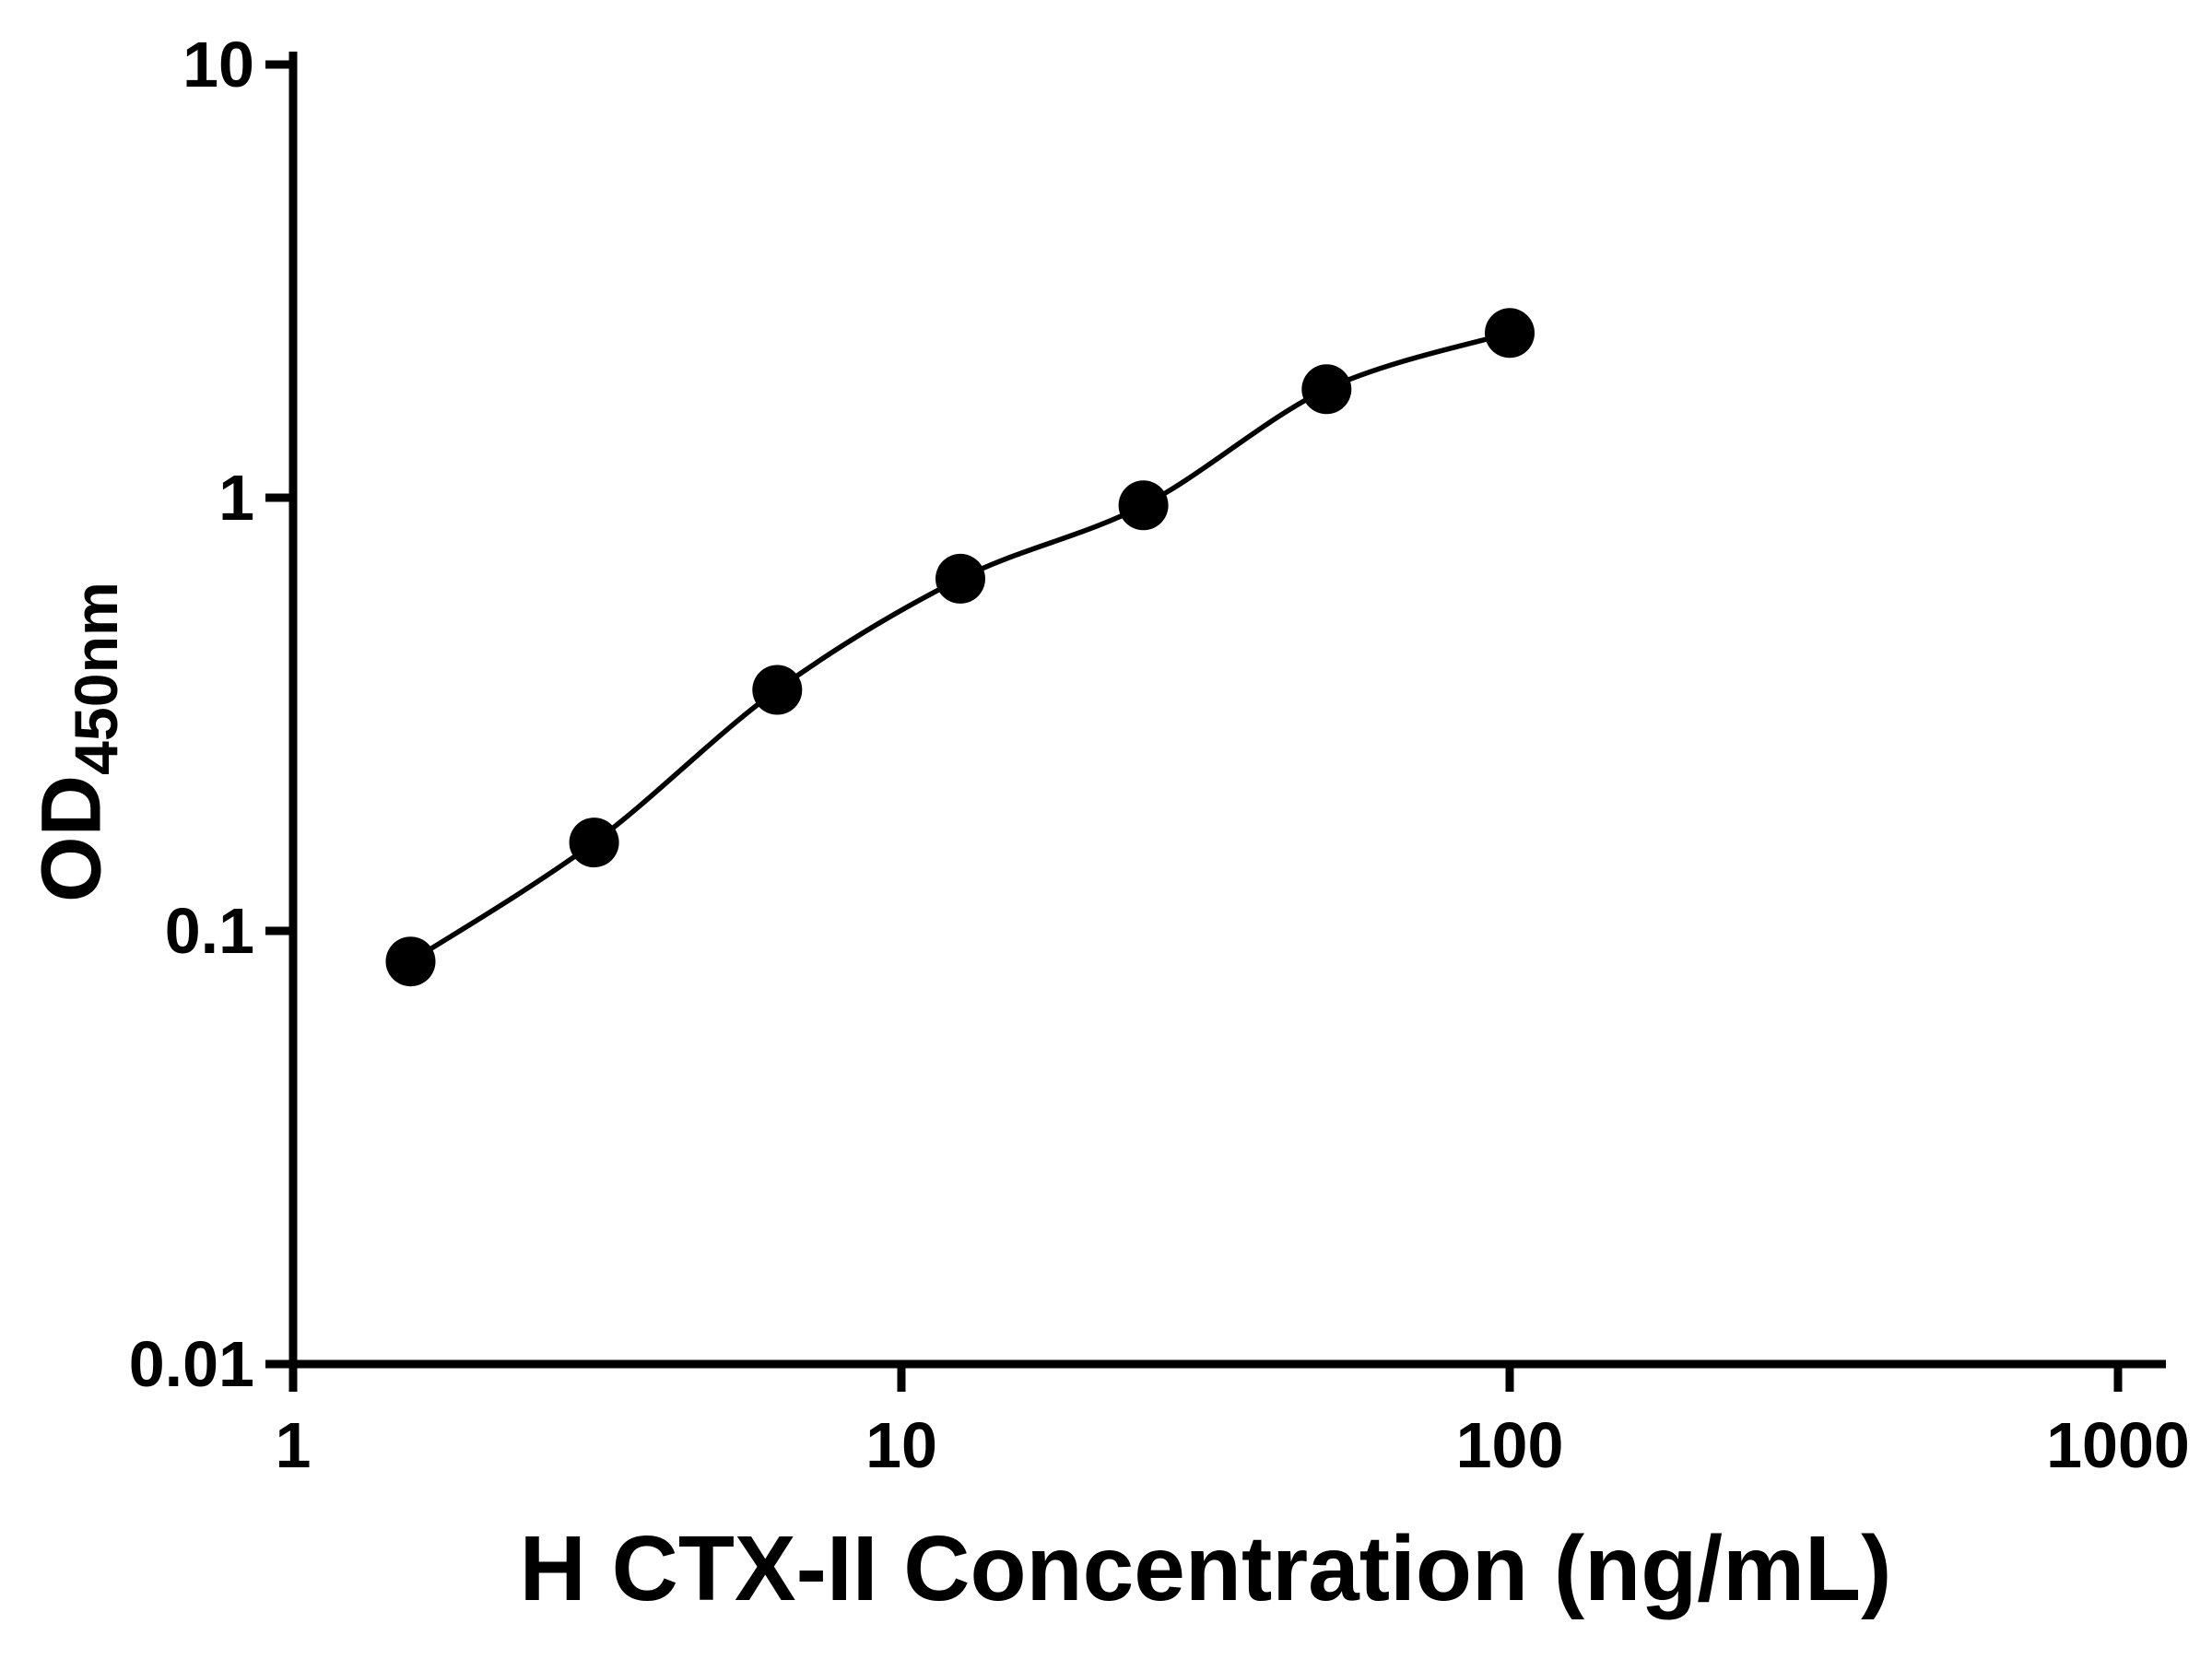  Describe the element at coordinates (1205, 1568) in the screenshot. I see `x-axis-title: H CTX-II Concentration (ng/mL)` at that location.